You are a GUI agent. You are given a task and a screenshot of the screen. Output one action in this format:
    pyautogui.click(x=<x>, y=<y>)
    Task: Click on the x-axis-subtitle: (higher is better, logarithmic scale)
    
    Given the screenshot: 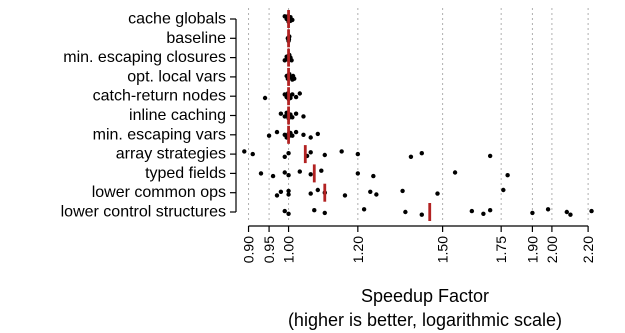 What is the action you would take?
    pyautogui.click(x=425, y=320)
    